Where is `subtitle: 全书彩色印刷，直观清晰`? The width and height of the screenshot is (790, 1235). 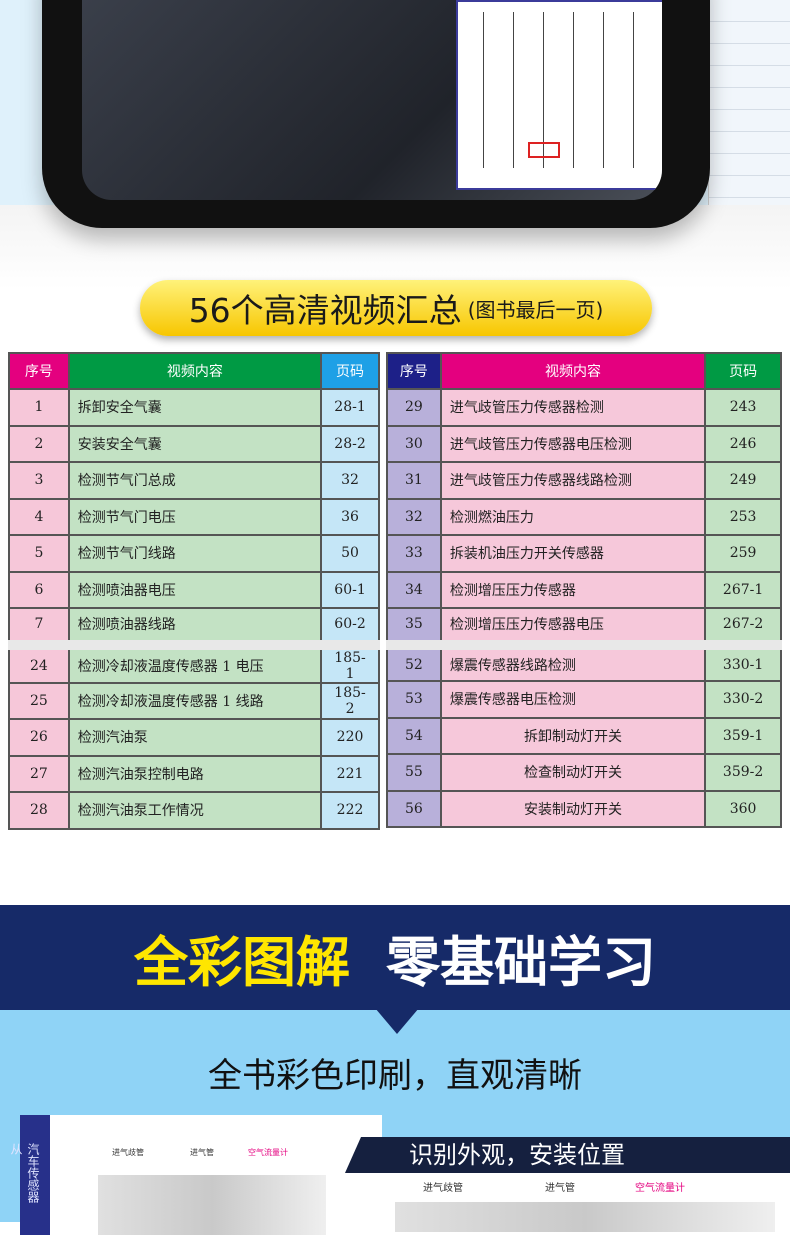
subtitle: 全书彩色印刷，直观清晰 is located at coordinates (395, 1076).